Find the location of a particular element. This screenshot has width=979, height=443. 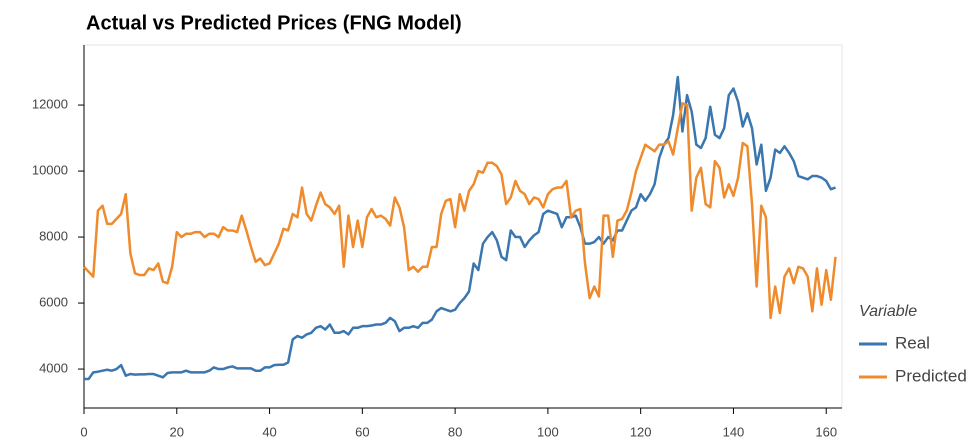

chart-title: Actual vs Predicted Prices (FNG Model) is located at coordinates (274, 23).